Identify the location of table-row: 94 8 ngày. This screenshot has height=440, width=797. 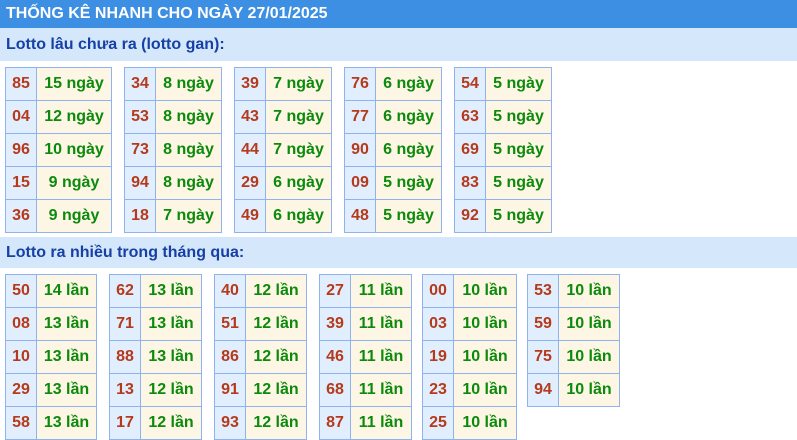
(173, 183).